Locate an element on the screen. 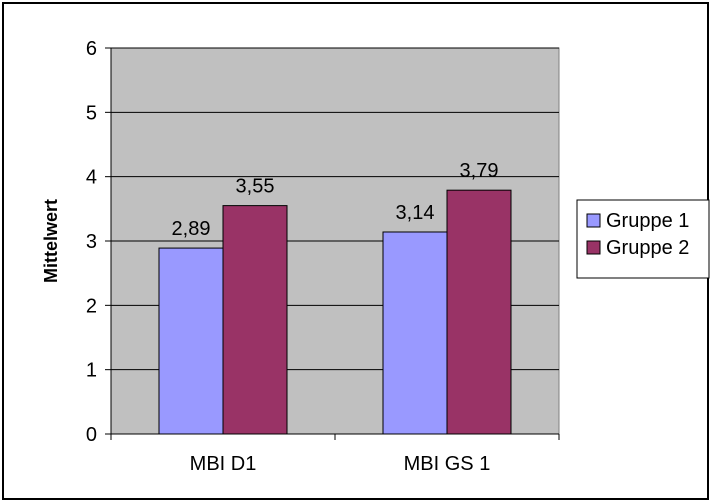  legend is located at coordinates (643, 239).